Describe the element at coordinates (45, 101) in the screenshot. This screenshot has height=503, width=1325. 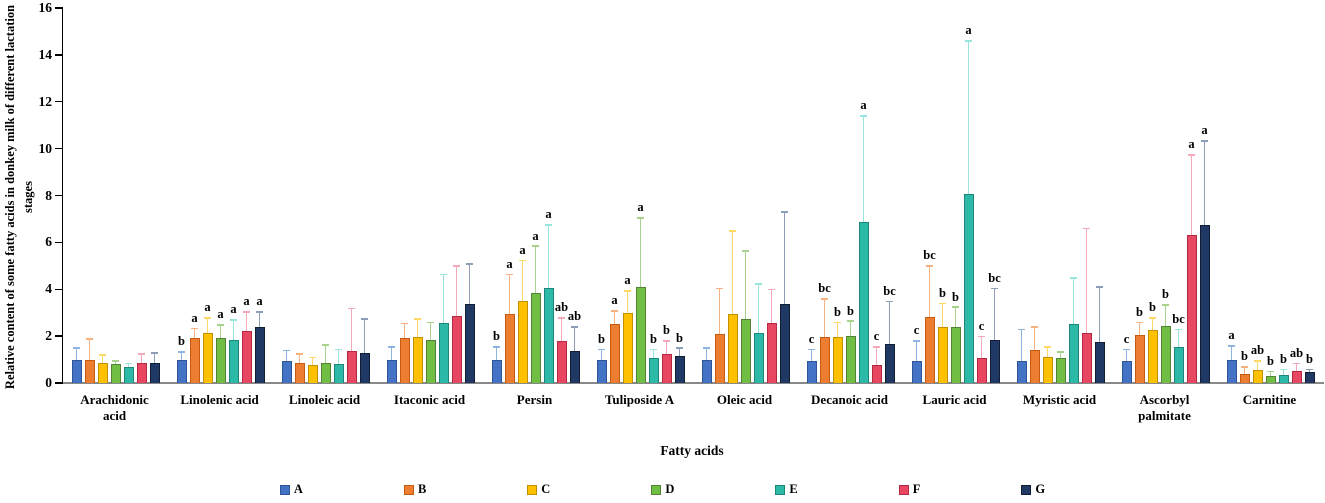
I see `y-tick-label: 12` at that location.